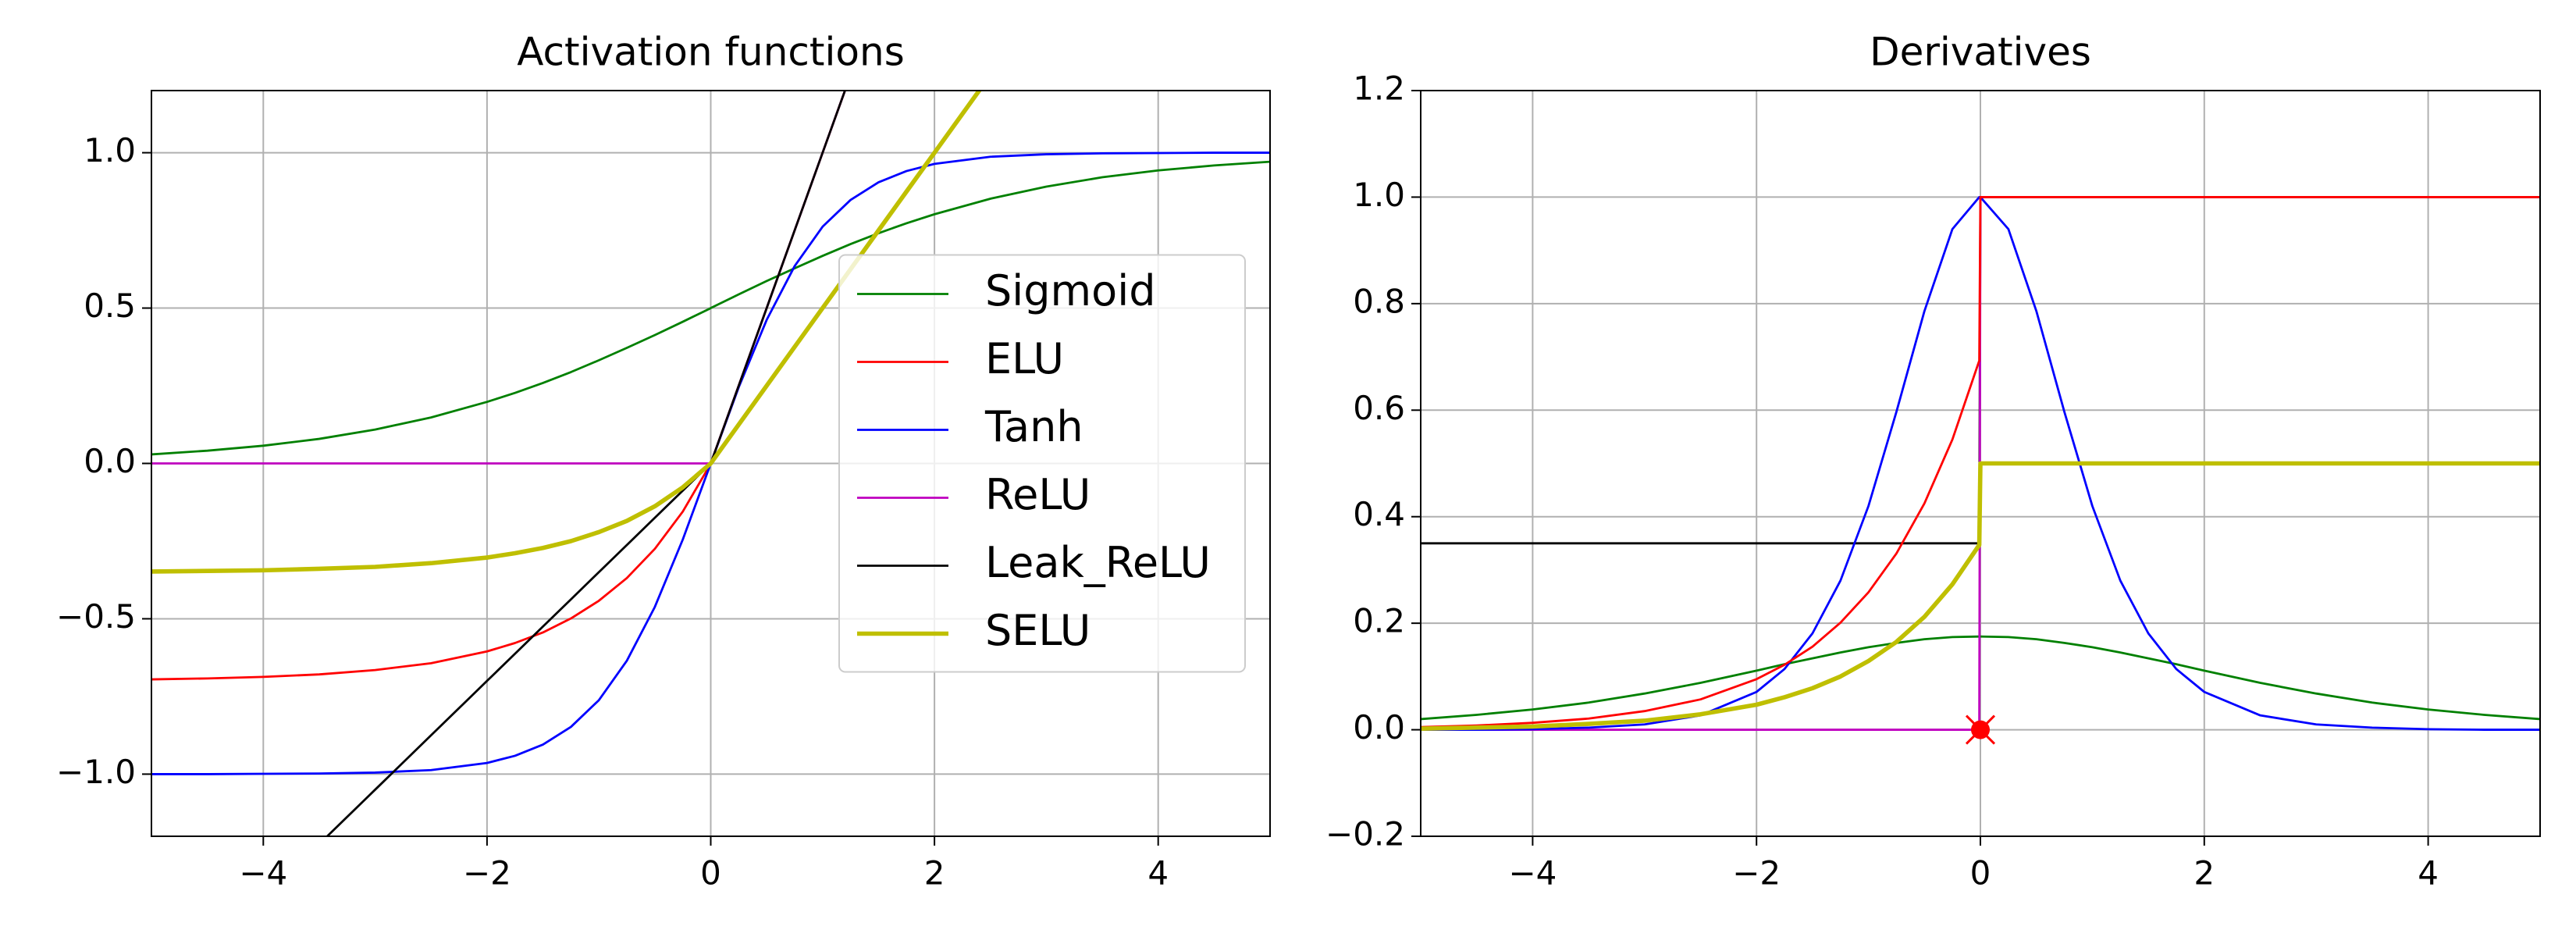  What do you see at coordinates (1379, 621) in the screenshot?
I see `y-tick-label: 0.2` at bounding box center [1379, 621].